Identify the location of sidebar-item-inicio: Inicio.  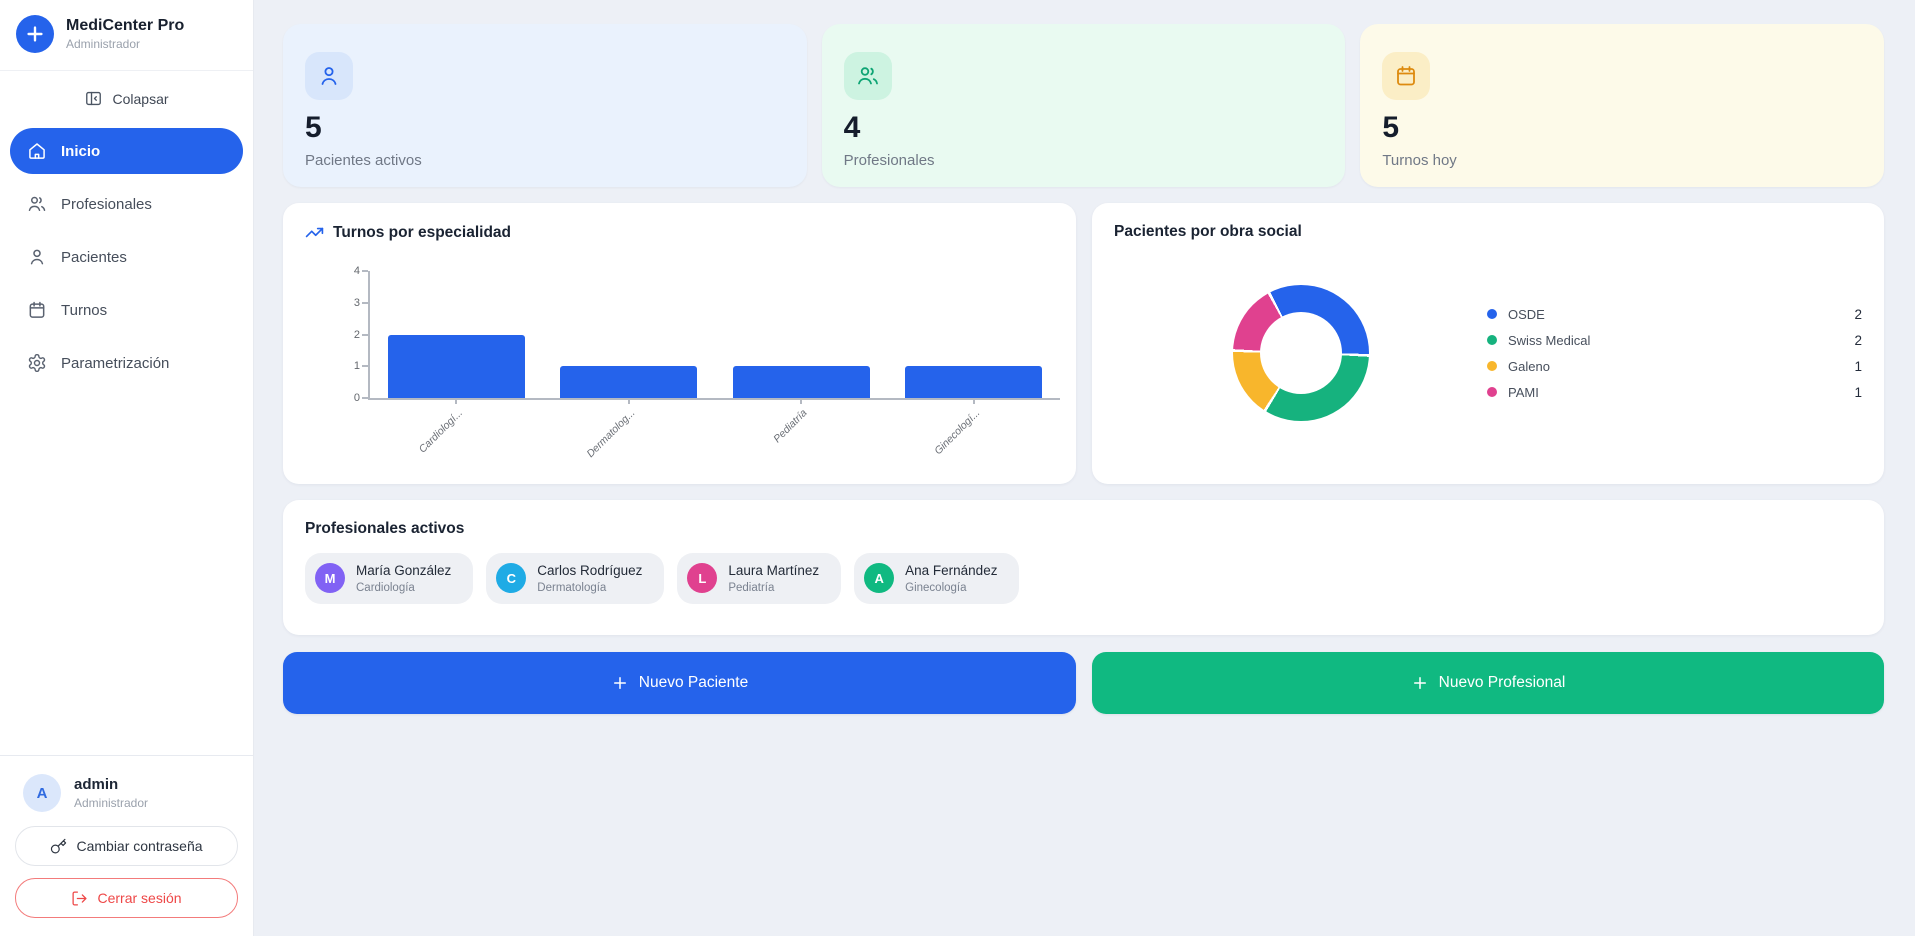
(126, 151).